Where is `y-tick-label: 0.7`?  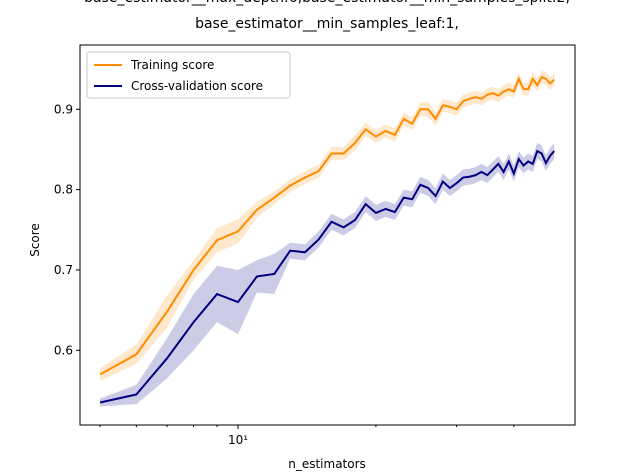 y-tick-label: 0.7 is located at coordinates (63, 270).